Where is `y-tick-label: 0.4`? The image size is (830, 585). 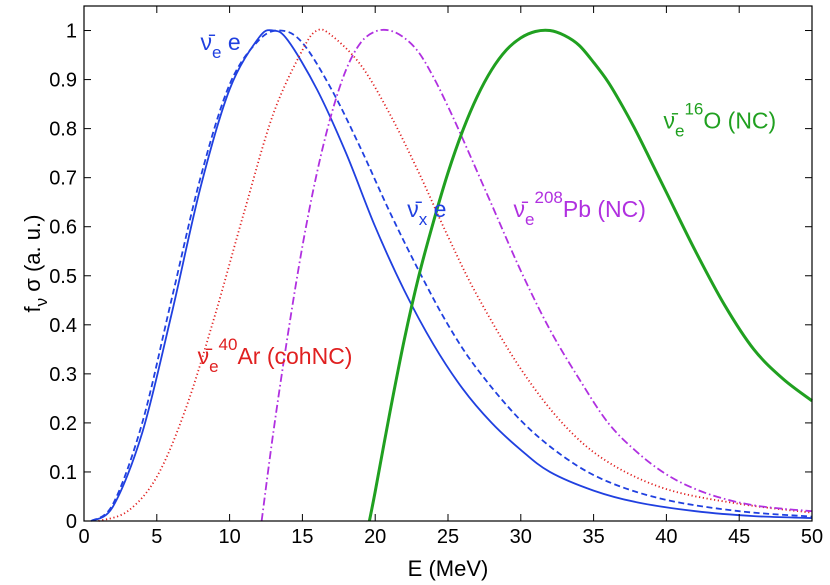 y-tick-label: 0.4 is located at coordinates (63, 326).